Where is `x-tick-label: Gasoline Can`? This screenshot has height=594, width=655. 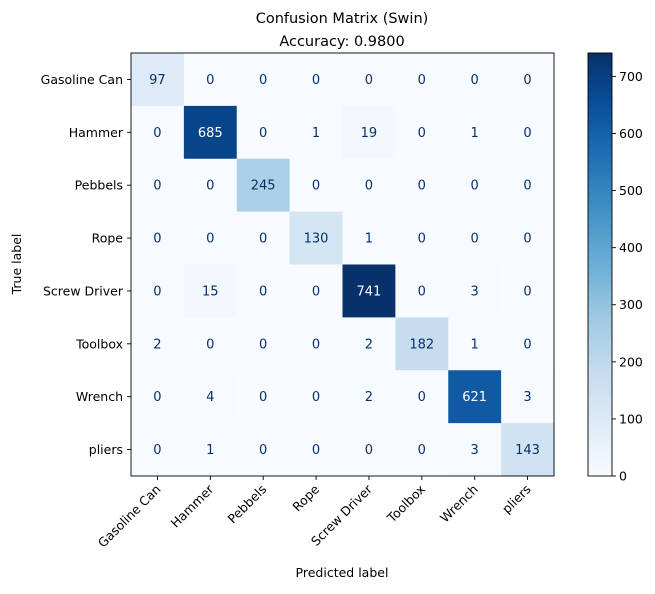
x-tick-label: Gasoline Can is located at coordinates (129, 516).